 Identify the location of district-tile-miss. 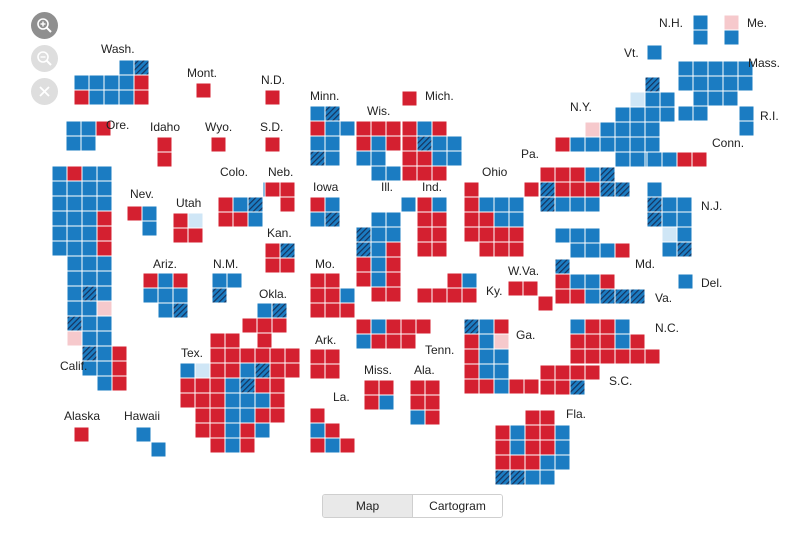
(386, 387).